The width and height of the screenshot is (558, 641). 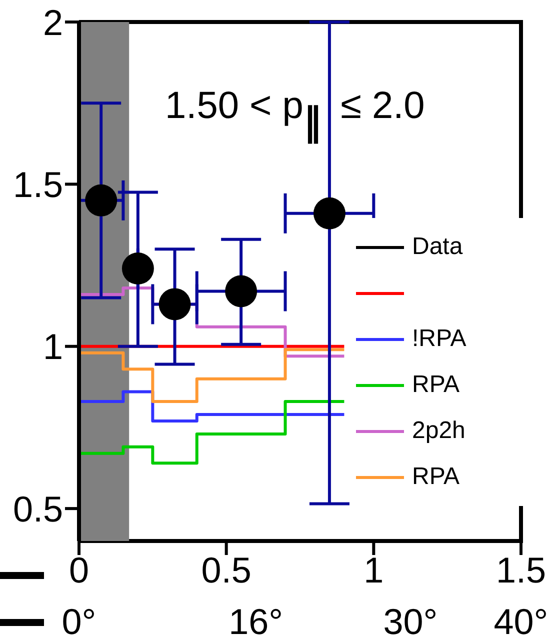 I want to click on x-tick-label: 0.5, so click(x=226, y=570).